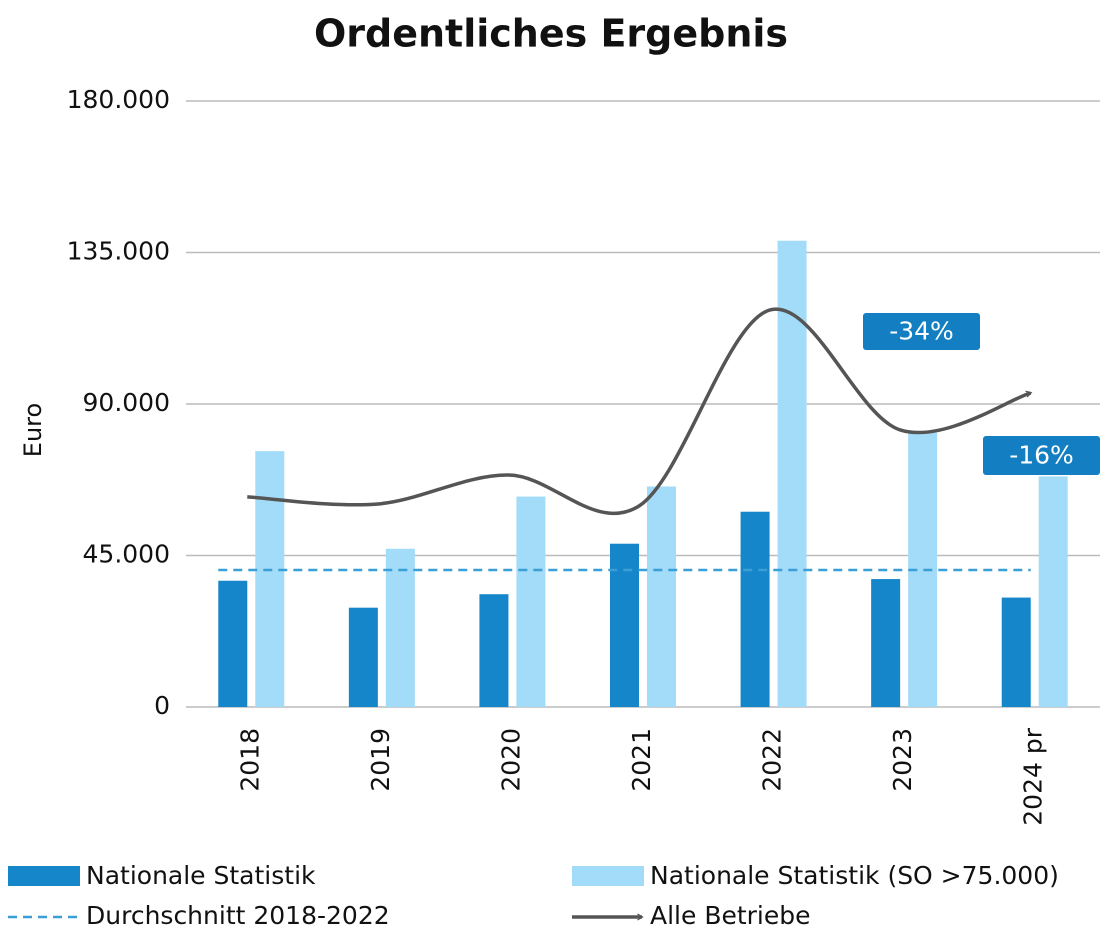 This screenshot has height=936, width=1102. What do you see at coordinates (772, 760) in the screenshot?
I see `x-tick-label: 2022` at bounding box center [772, 760].